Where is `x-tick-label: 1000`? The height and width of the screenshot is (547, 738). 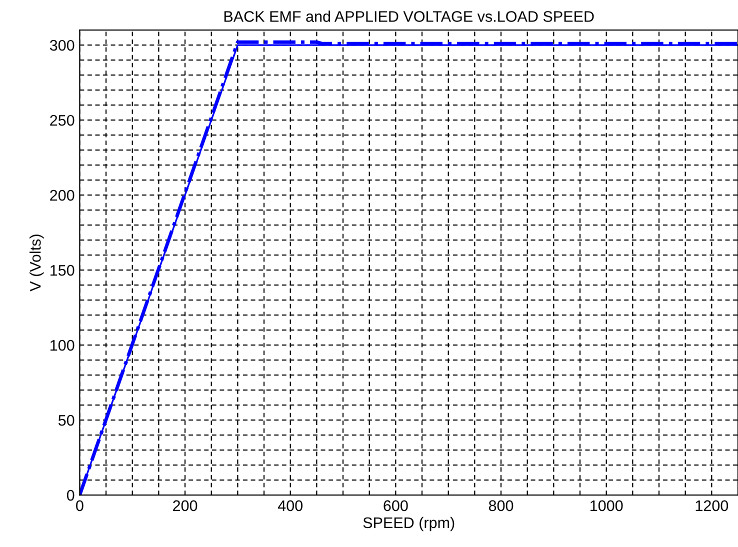 x-tick-label: 1000 is located at coordinates (606, 506).